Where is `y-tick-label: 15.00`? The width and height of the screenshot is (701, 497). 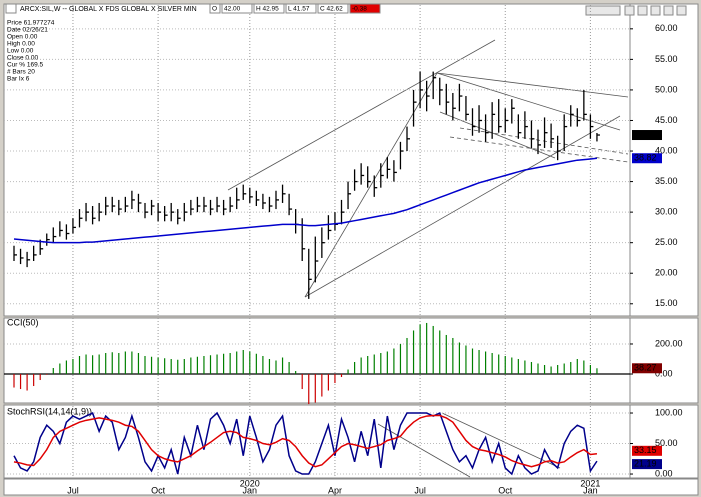 y-tick-label: 15.00 is located at coordinates (666, 303).